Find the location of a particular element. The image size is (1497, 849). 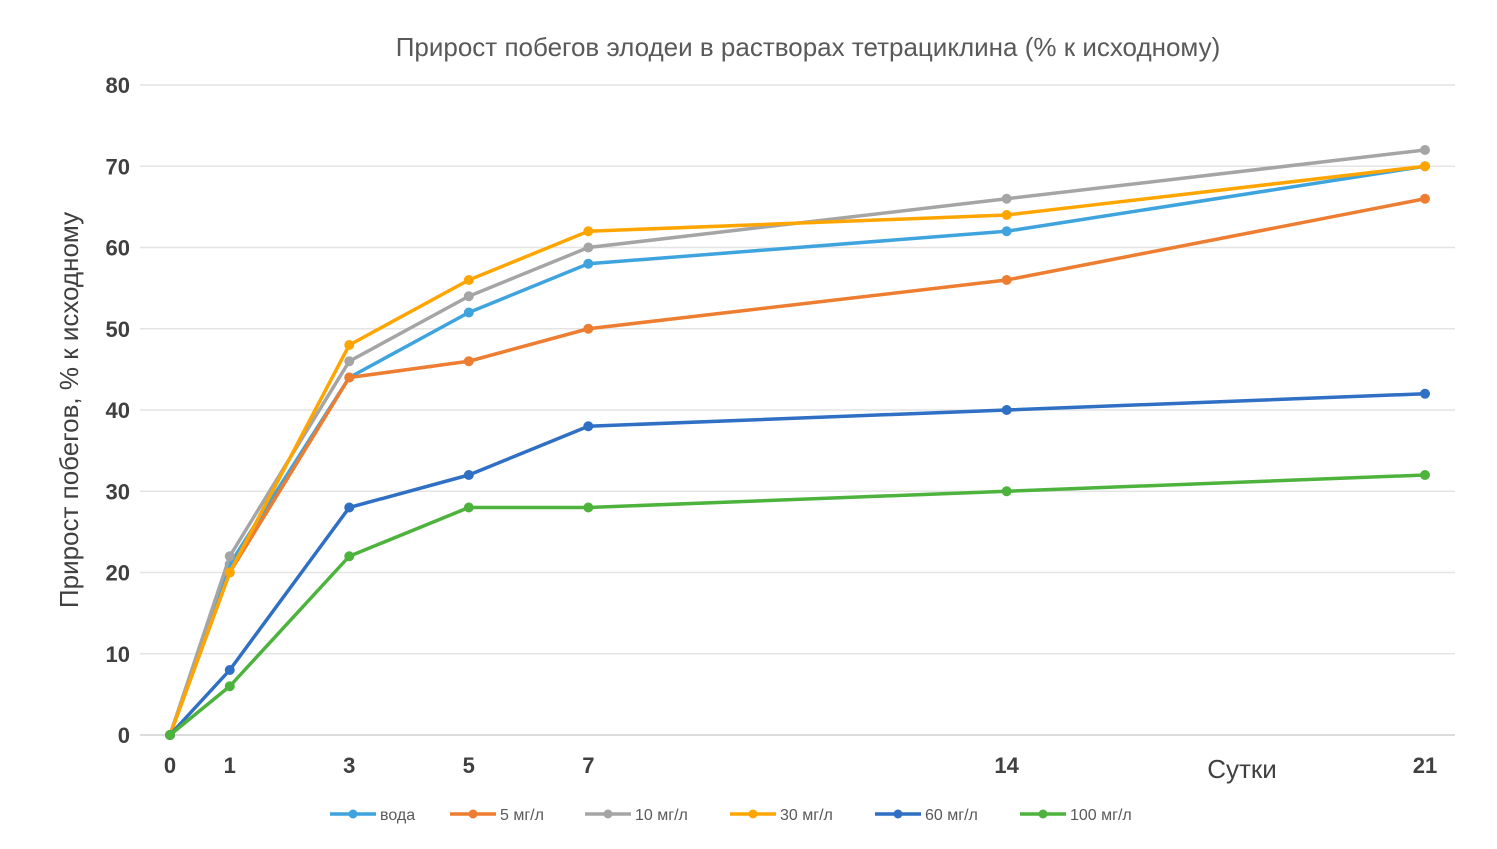

legend-item: 100 мг/л is located at coordinates (1076, 815).